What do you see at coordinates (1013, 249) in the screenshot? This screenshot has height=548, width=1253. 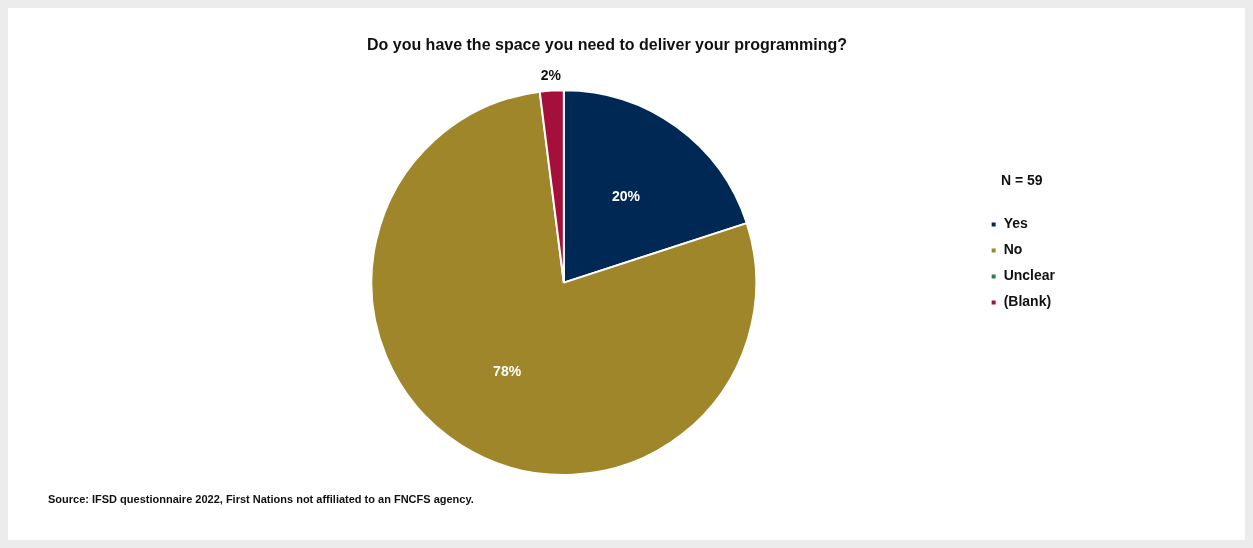 I see `legend-label: No` at bounding box center [1013, 249].